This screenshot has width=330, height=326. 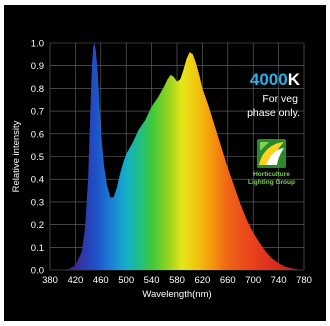 What do you see at coordinates (37, 225) in the screenshot?
I see `y-tick-label-2: 0.2` at bounding box center [37, 225].